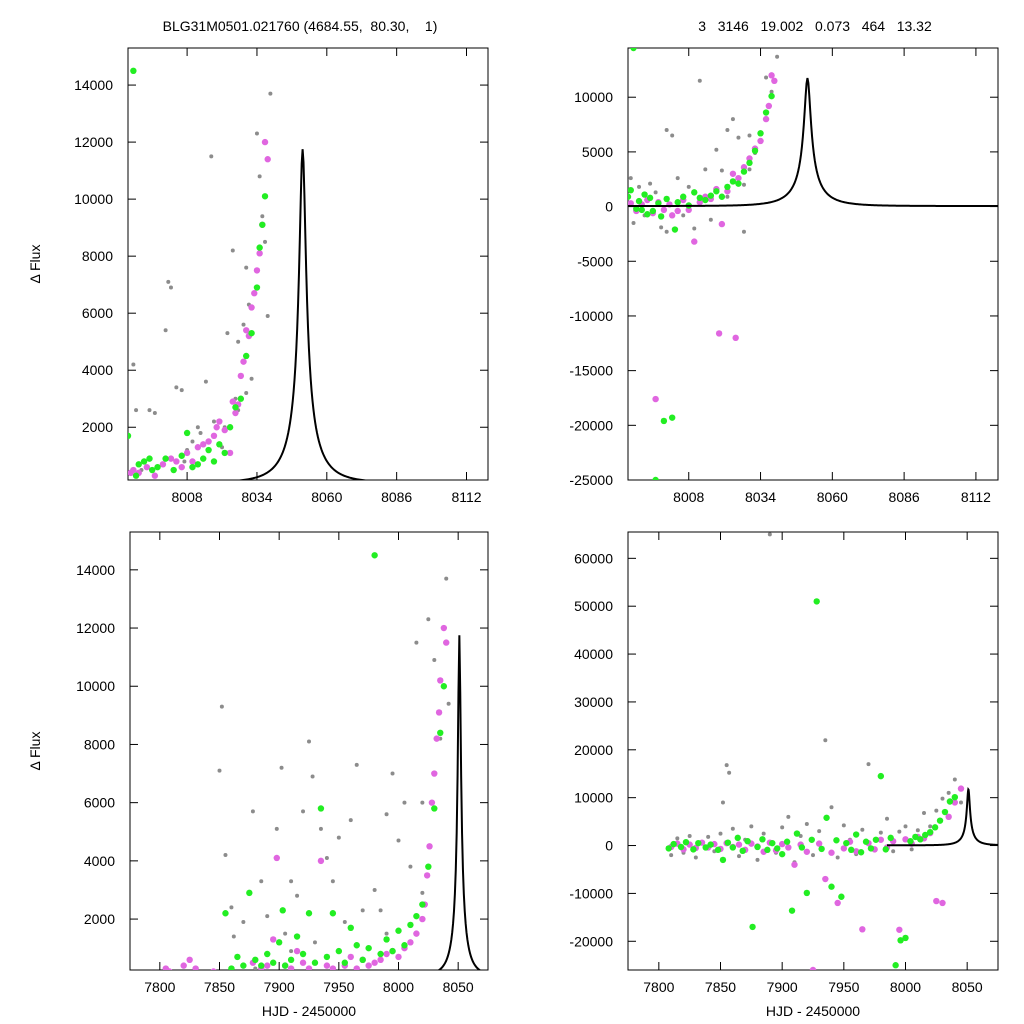 Image resolution: width=1024 pixels, height=1024 pixels. What do you see at coordinates (396, 497) in the screenshot?
I see `x-tick-label: 8086` at bounding box center [396, 497].